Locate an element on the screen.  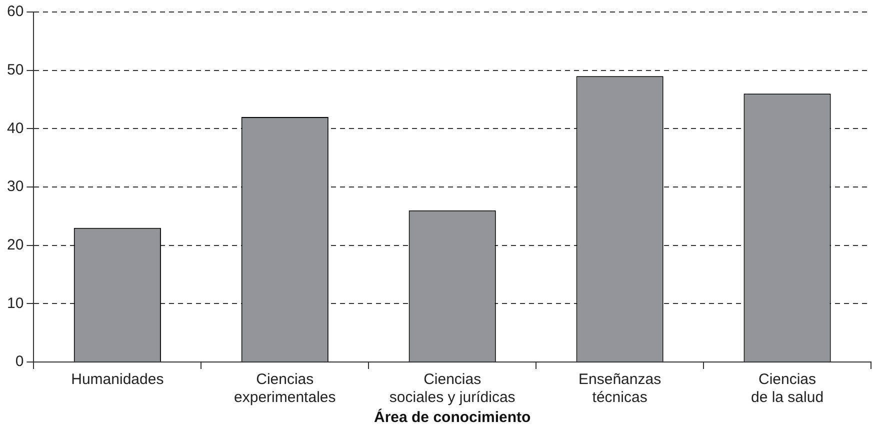
y-tick-label: 50 is located at coordinates (15, 69).